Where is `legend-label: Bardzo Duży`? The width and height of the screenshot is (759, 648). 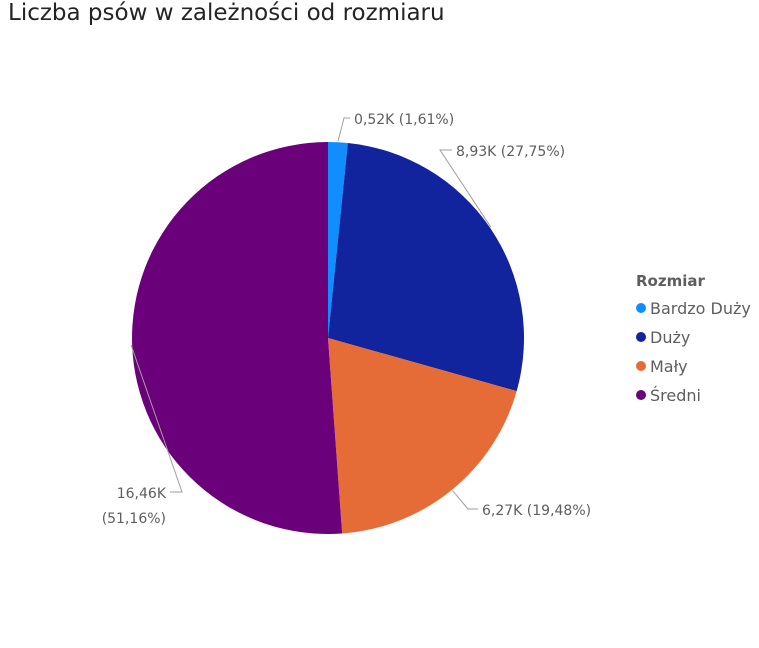 legend-label: Bardzo Duży is located at coordinates (700, 308).